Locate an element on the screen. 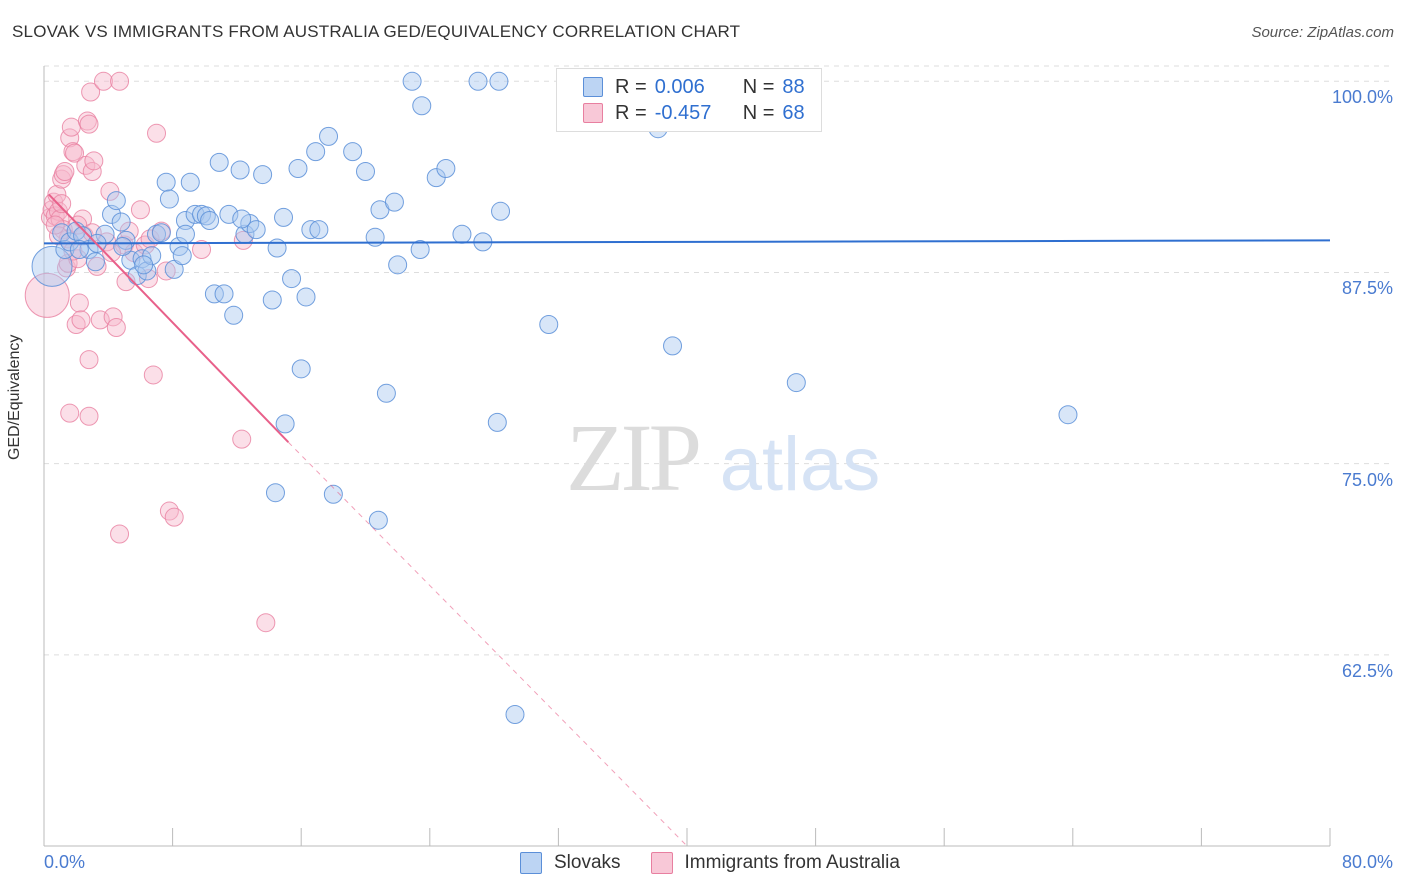  n-value: 88 is located at coordinates (793, 86).